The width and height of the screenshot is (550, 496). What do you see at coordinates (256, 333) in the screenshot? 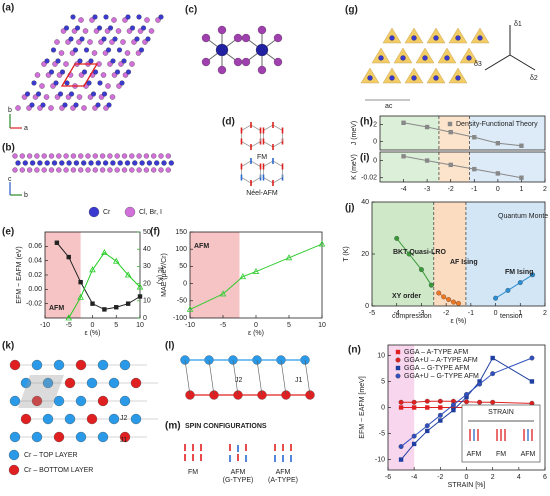
I see `x-axis-label: ε (%)` at bounding box center [256, 333].